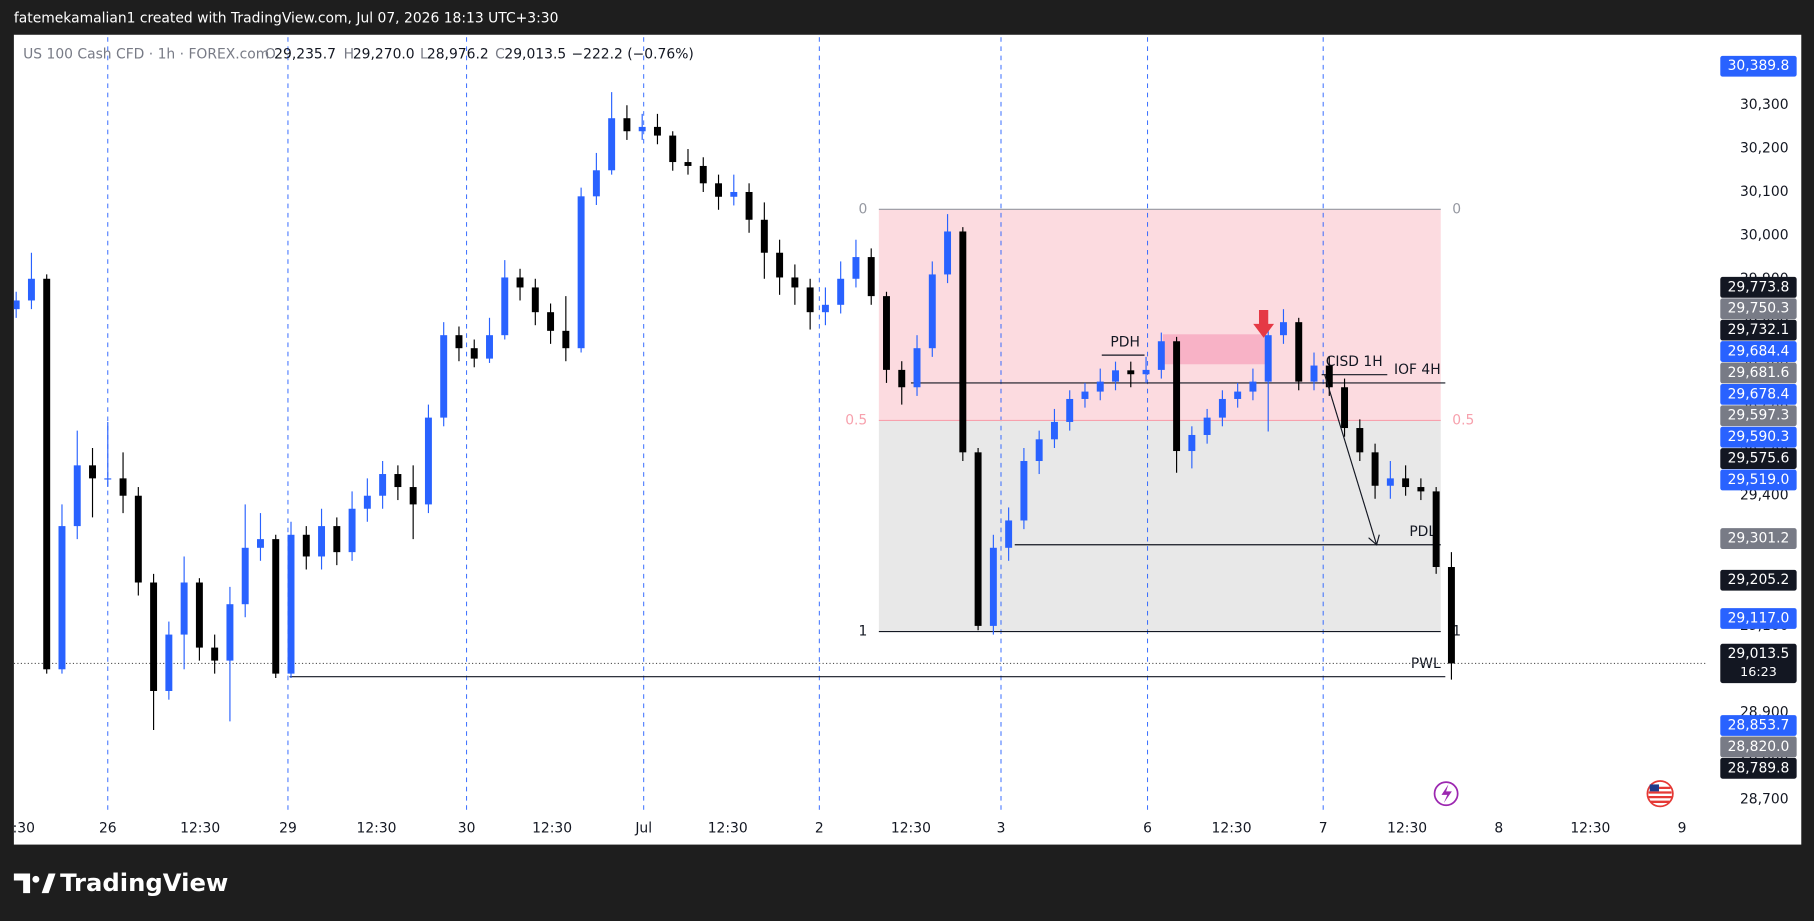  What do you see at coordinates (535, 54) in the screenshot?
I see `ohlc-value: 29,013.5` at bounding box center [535, 54].